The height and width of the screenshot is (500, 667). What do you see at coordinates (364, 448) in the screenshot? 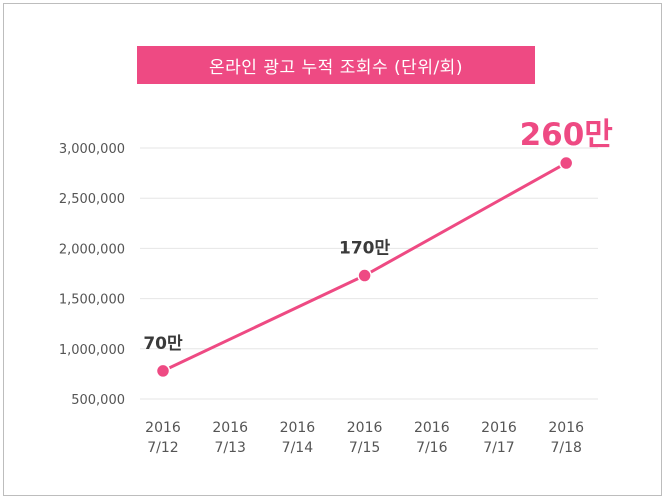
I see `x-tick-date: 7/15` at bounding box center [364, 448].